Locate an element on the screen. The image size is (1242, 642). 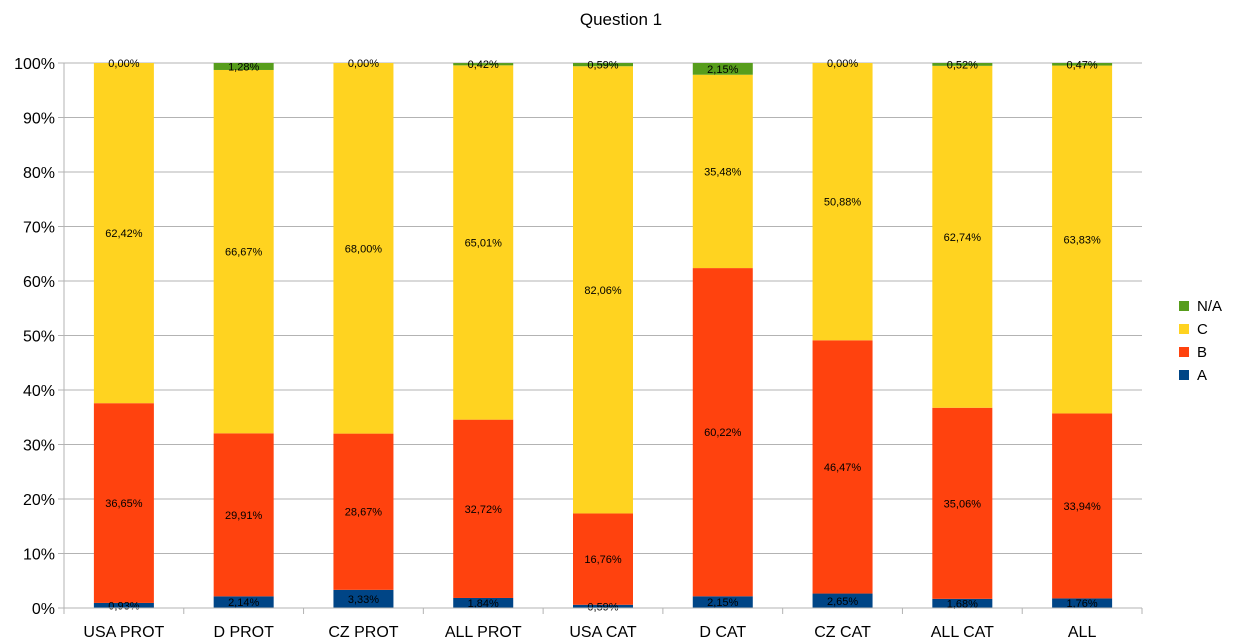
data-label: 62,42% is located at coordinates (124, 234).